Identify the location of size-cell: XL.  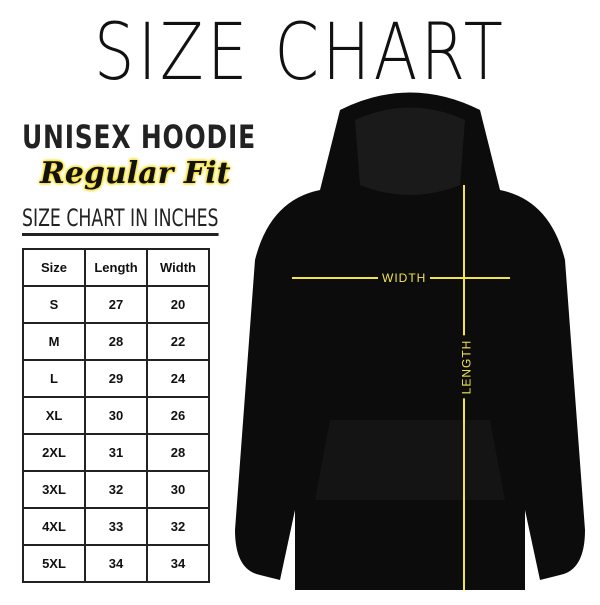
(54, 415).